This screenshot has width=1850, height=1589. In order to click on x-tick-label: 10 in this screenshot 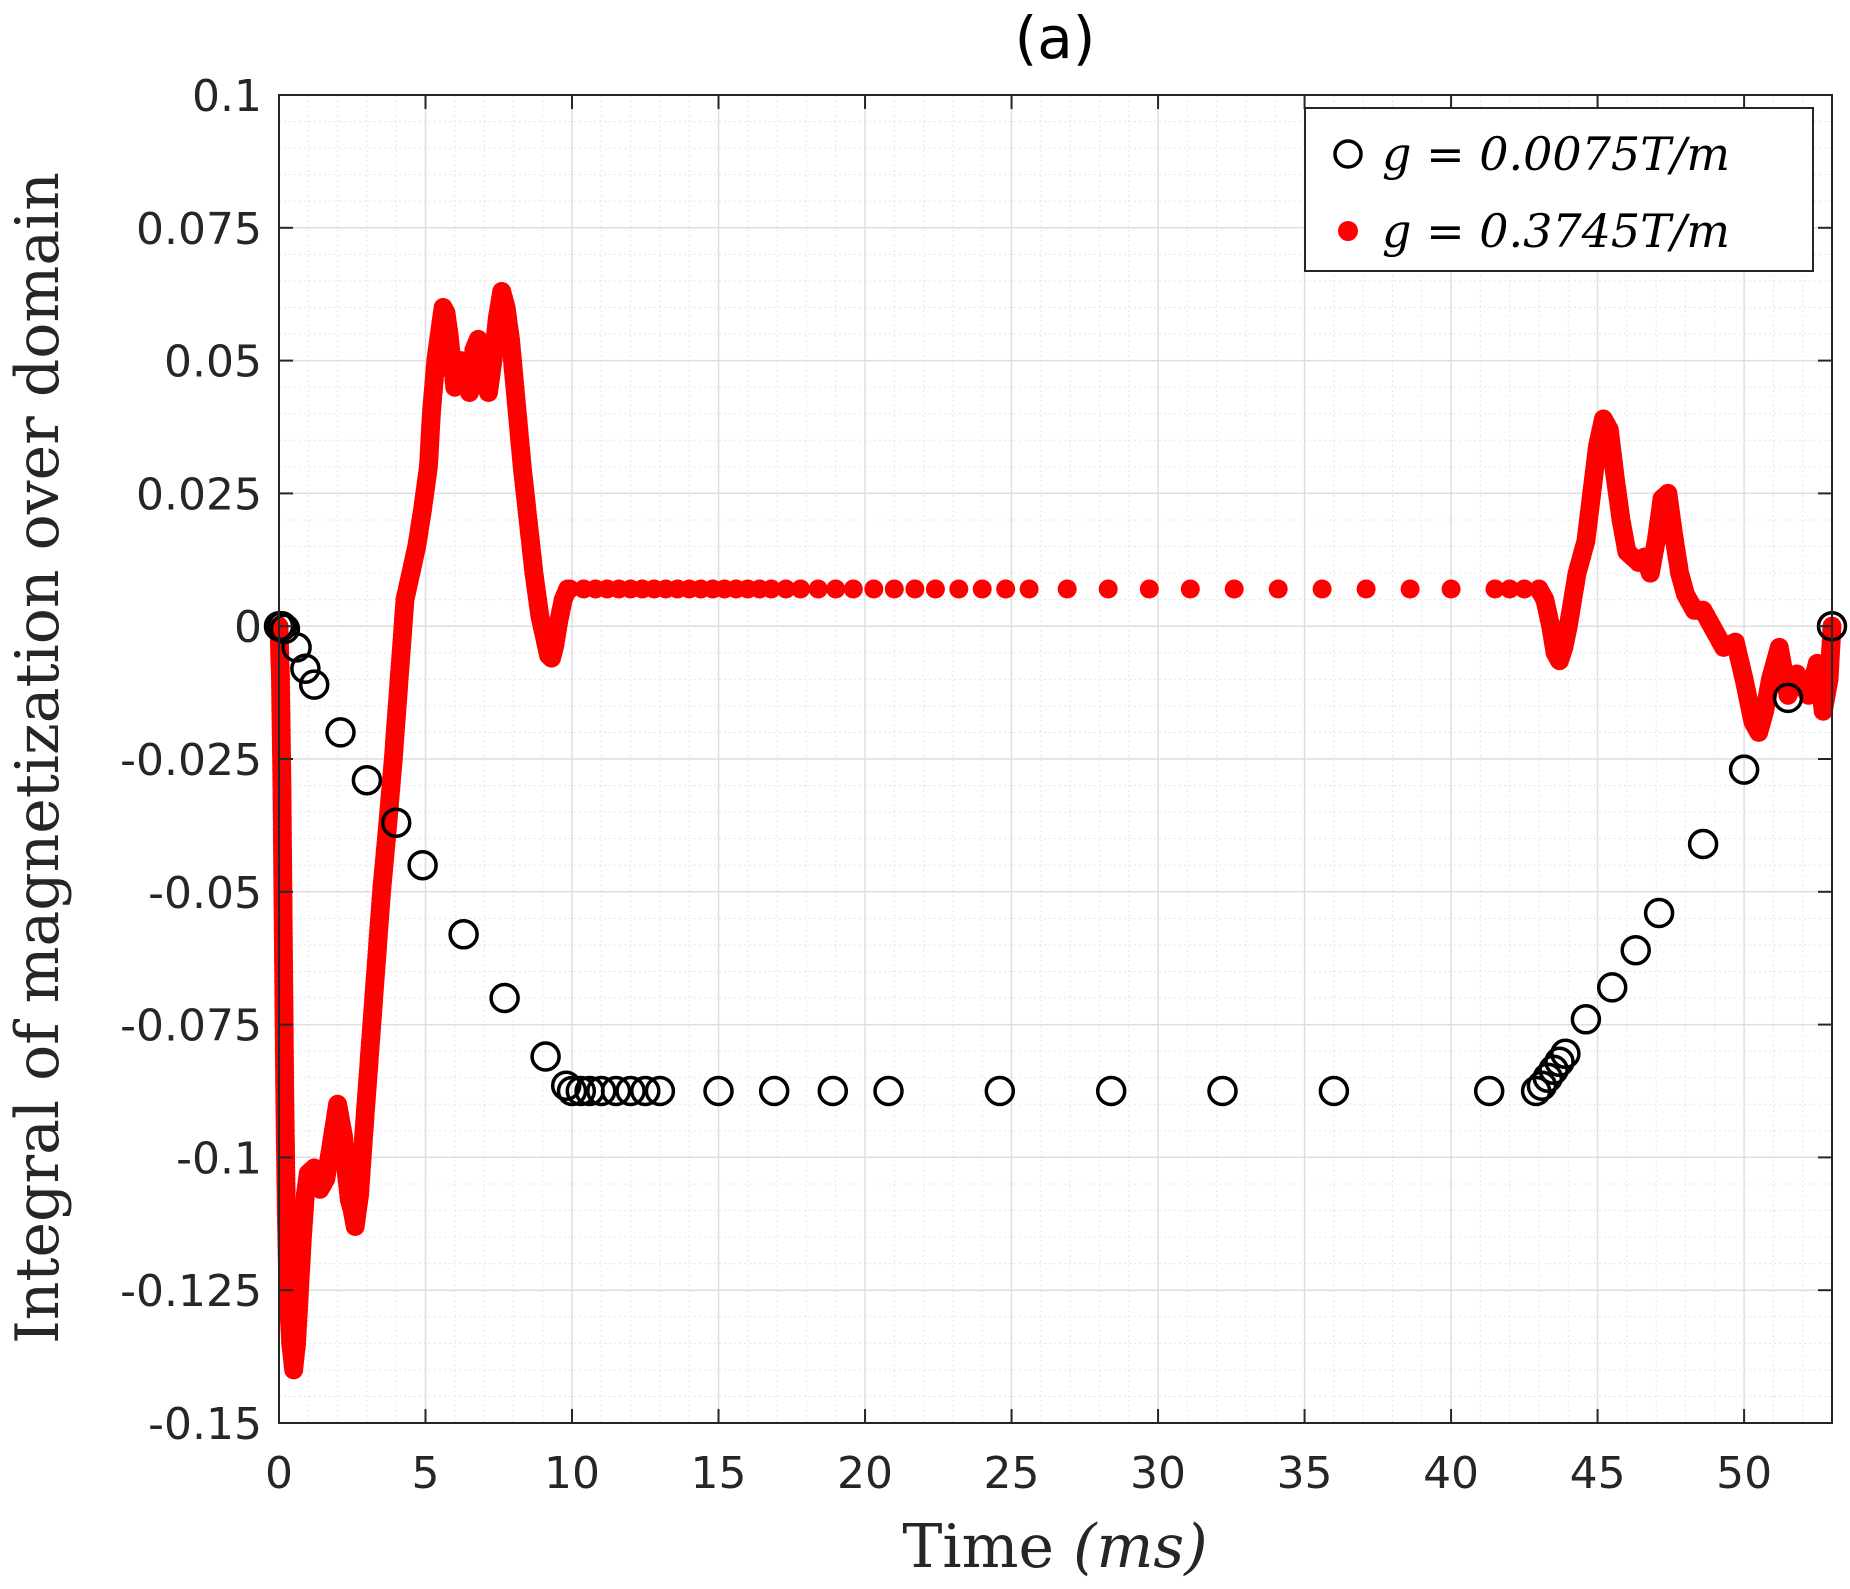, I will do `click(572, 1473)`.